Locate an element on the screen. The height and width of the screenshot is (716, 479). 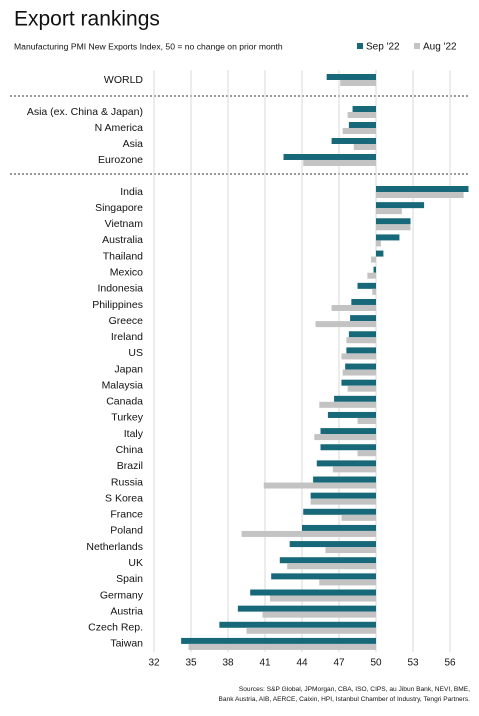
y-tick-label: Taiwan is located at coordinates (126, 644).